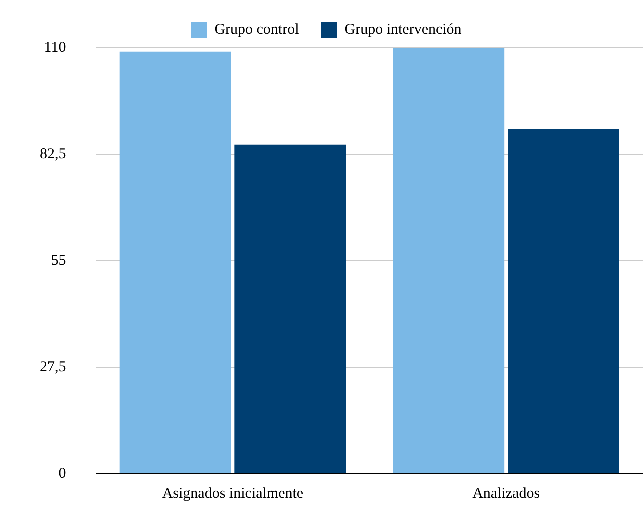 The width and height of the screenshot is (643, 513). What do you see at coordinates (506, 494) in the screenshot?
I see `x-tick-label: Analizados` at bounding box center [506, 494].